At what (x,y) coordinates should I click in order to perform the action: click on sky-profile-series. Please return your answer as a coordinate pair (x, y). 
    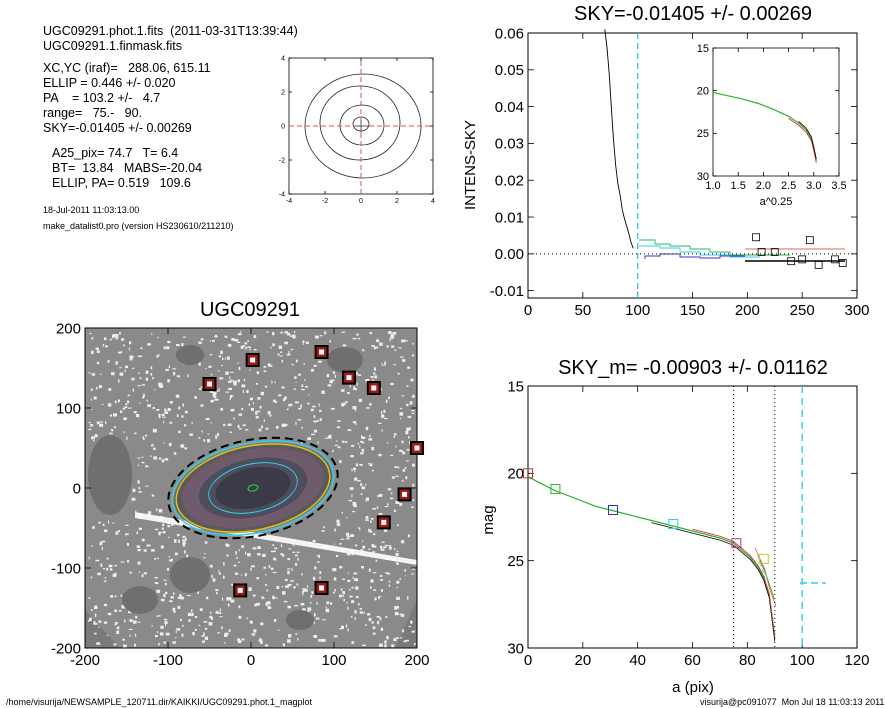
    Looking at the image, I should click on (619, 139).